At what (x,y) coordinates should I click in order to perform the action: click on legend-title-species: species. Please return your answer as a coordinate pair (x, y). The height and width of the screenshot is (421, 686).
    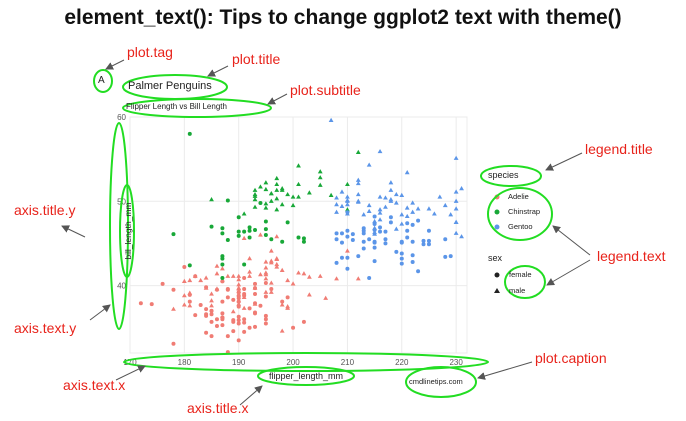
    Looking at the image, I should click on (503, 175).